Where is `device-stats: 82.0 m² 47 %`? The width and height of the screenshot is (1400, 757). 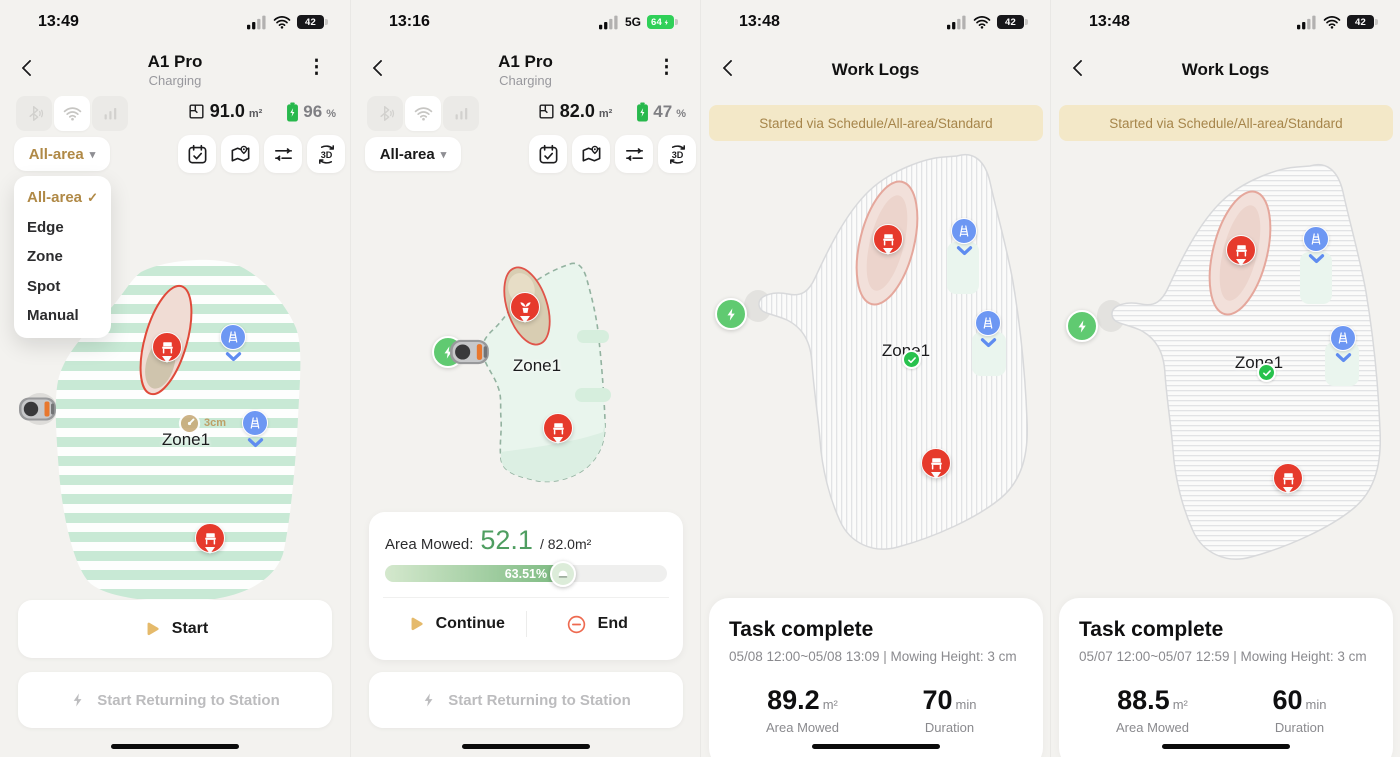 device-stats: 82.0 m² 47 % is located at coordinates (611, 111).